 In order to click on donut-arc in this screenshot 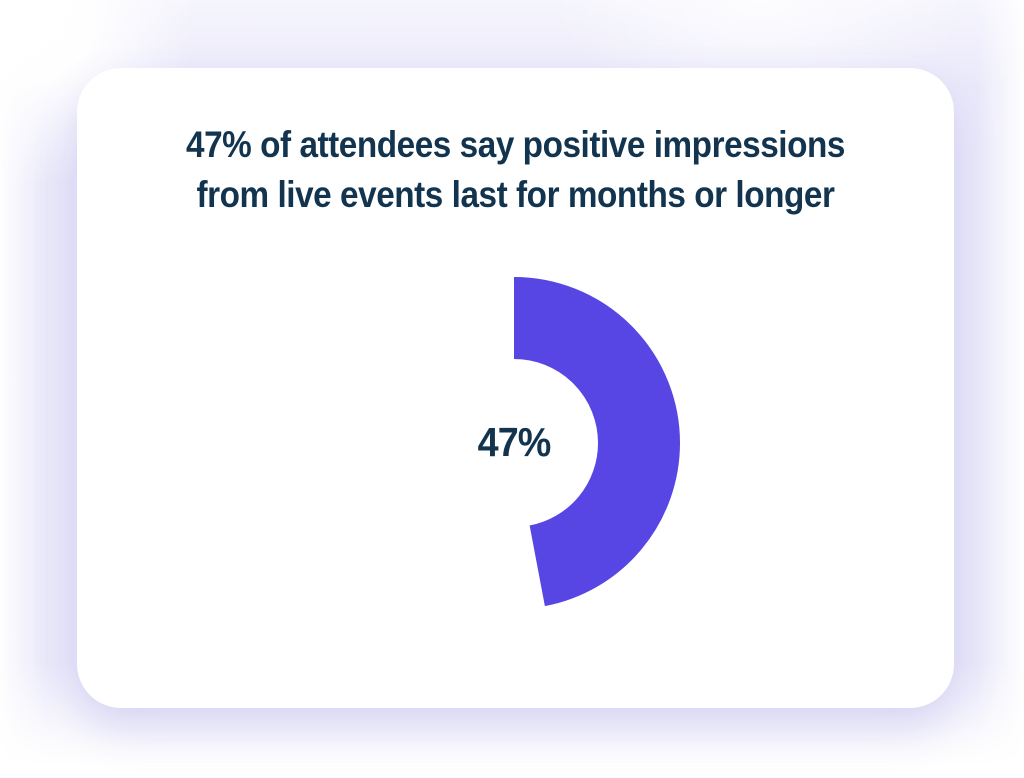, I will do `click(513, 443)`.